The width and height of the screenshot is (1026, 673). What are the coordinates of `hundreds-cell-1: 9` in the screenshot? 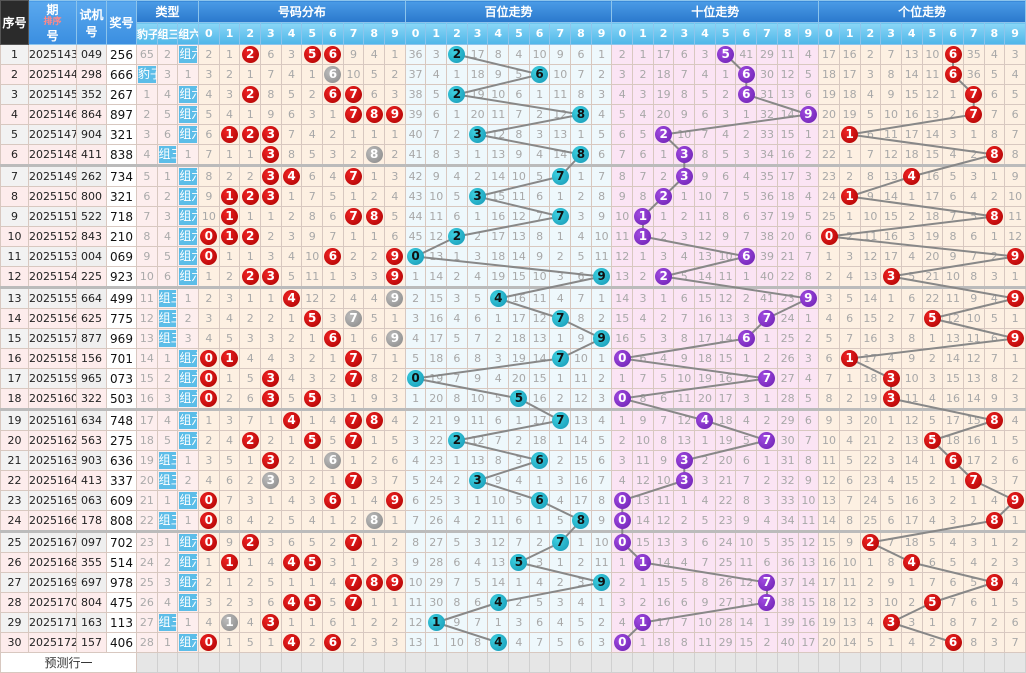 It's located at (436, 175).